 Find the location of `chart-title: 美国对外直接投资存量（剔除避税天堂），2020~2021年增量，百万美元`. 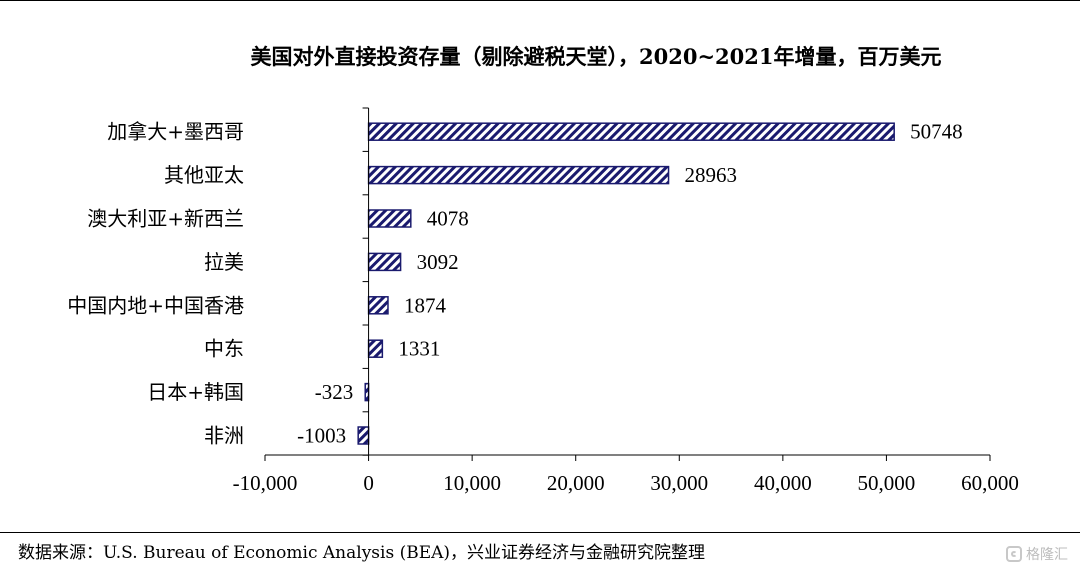

chart-title: 美国对外直接投资存量（剔除避税天堂），2020~2021年增量，百万美元 is located at coordinates (596, 56).